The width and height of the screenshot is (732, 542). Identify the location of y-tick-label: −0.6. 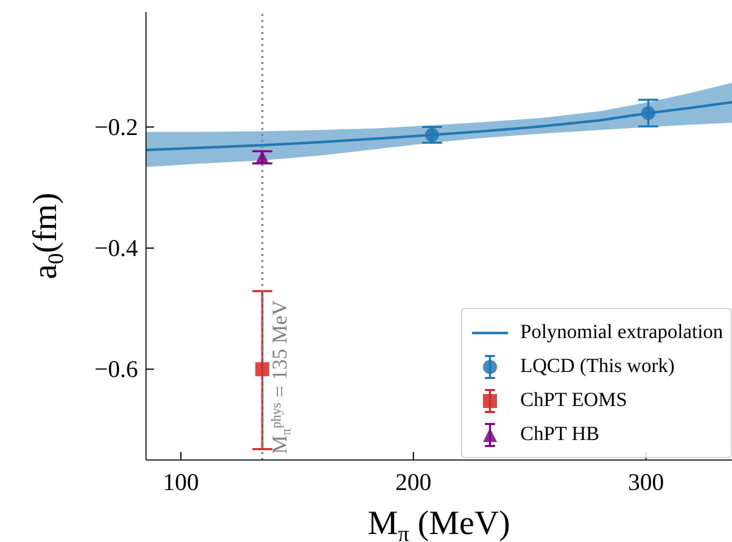
(116, 370).